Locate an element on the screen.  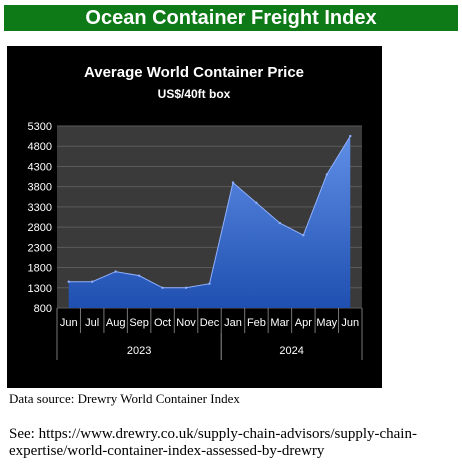
x-tick-label: Mar is located at coordinates (279, 323).